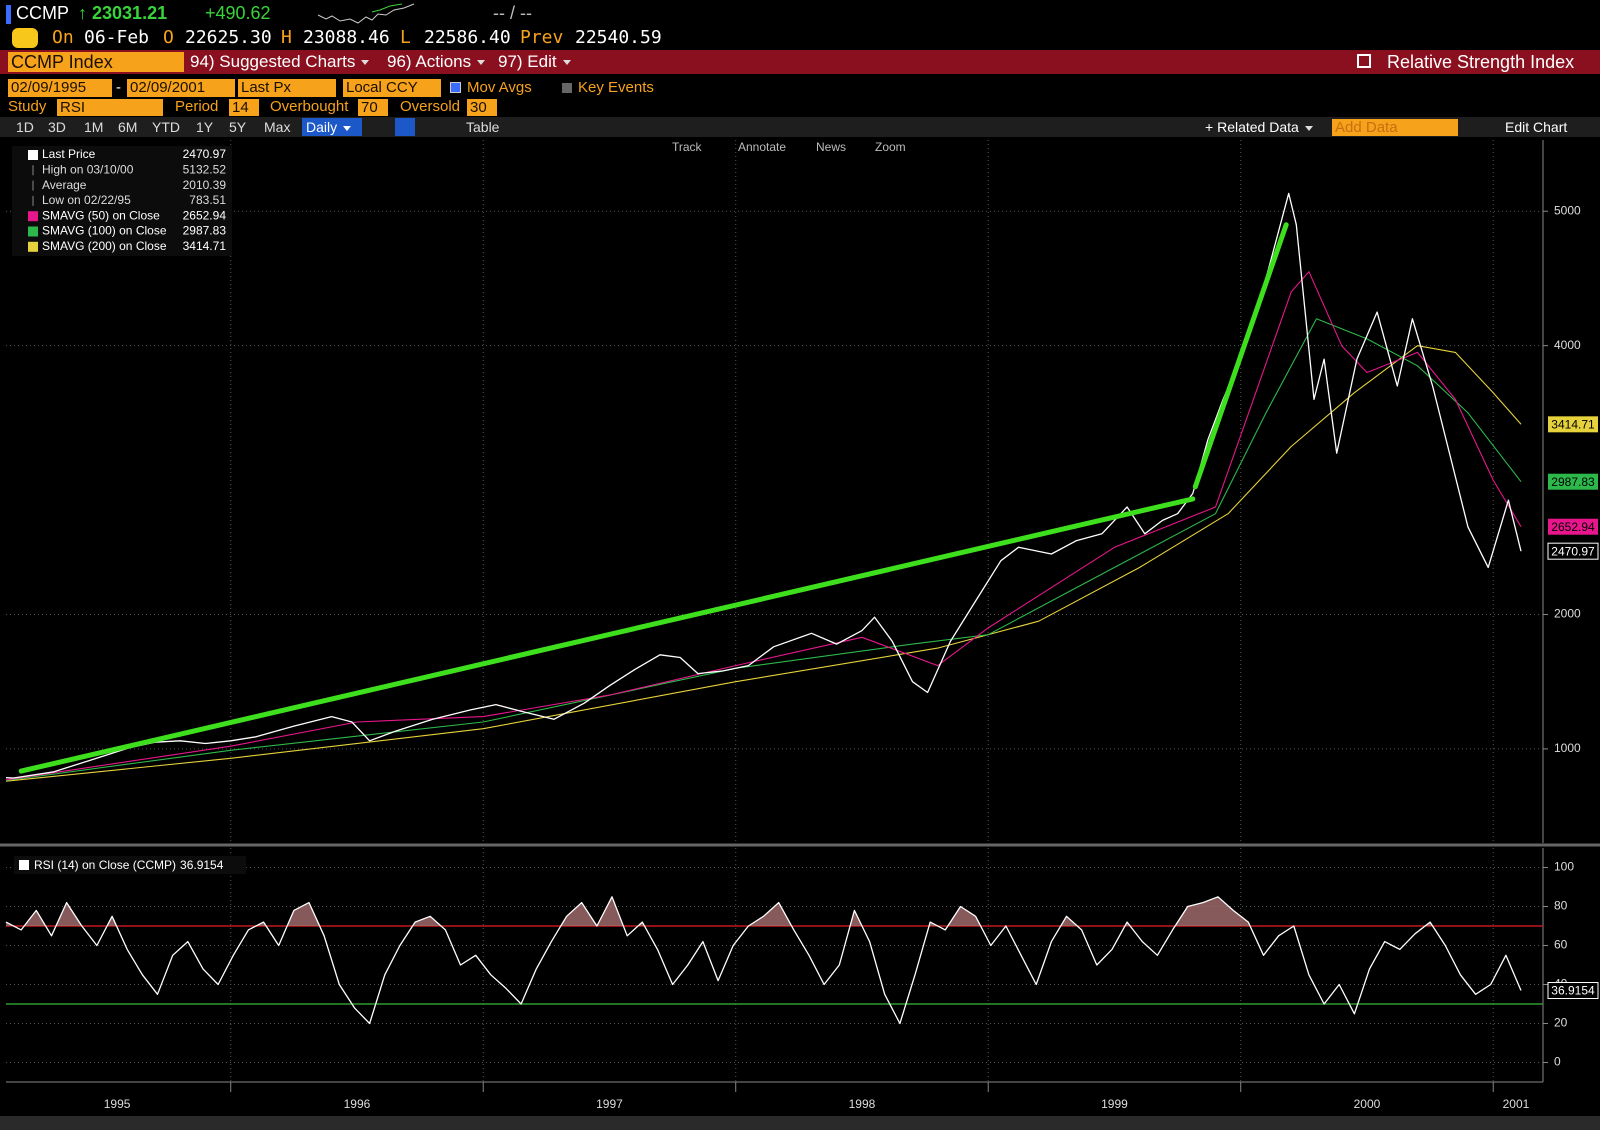 The image size is (1600, 1130). Describe the element at coordinates (430, 106) in the screenshot. I see `oversold-label: Oversold` at that location.